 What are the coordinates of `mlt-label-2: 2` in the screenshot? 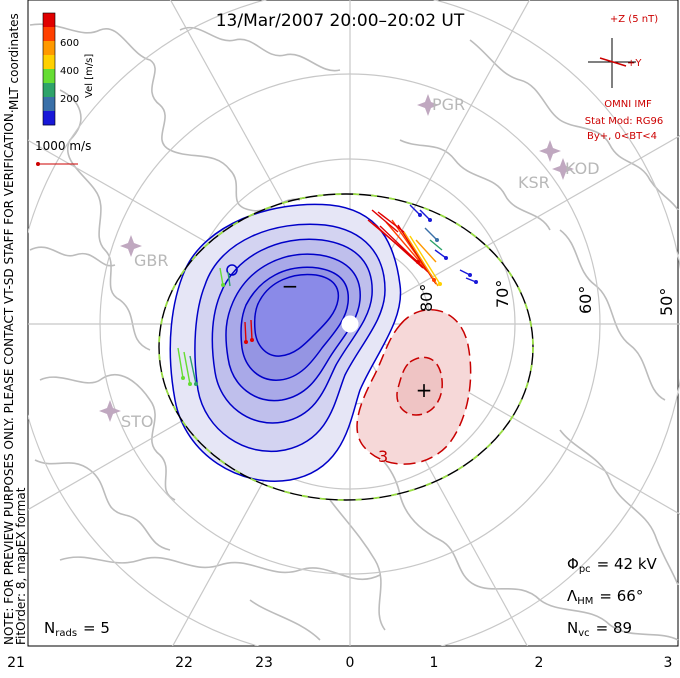 It's located at (539, 663).